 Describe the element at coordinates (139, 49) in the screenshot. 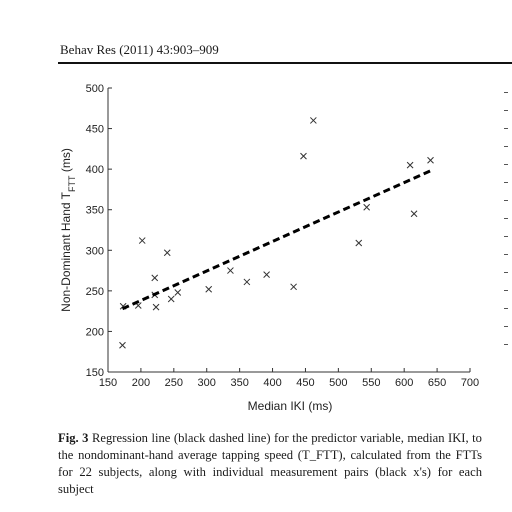

I see `running-header: Behav Res (2011) 43:903–909` at that location.